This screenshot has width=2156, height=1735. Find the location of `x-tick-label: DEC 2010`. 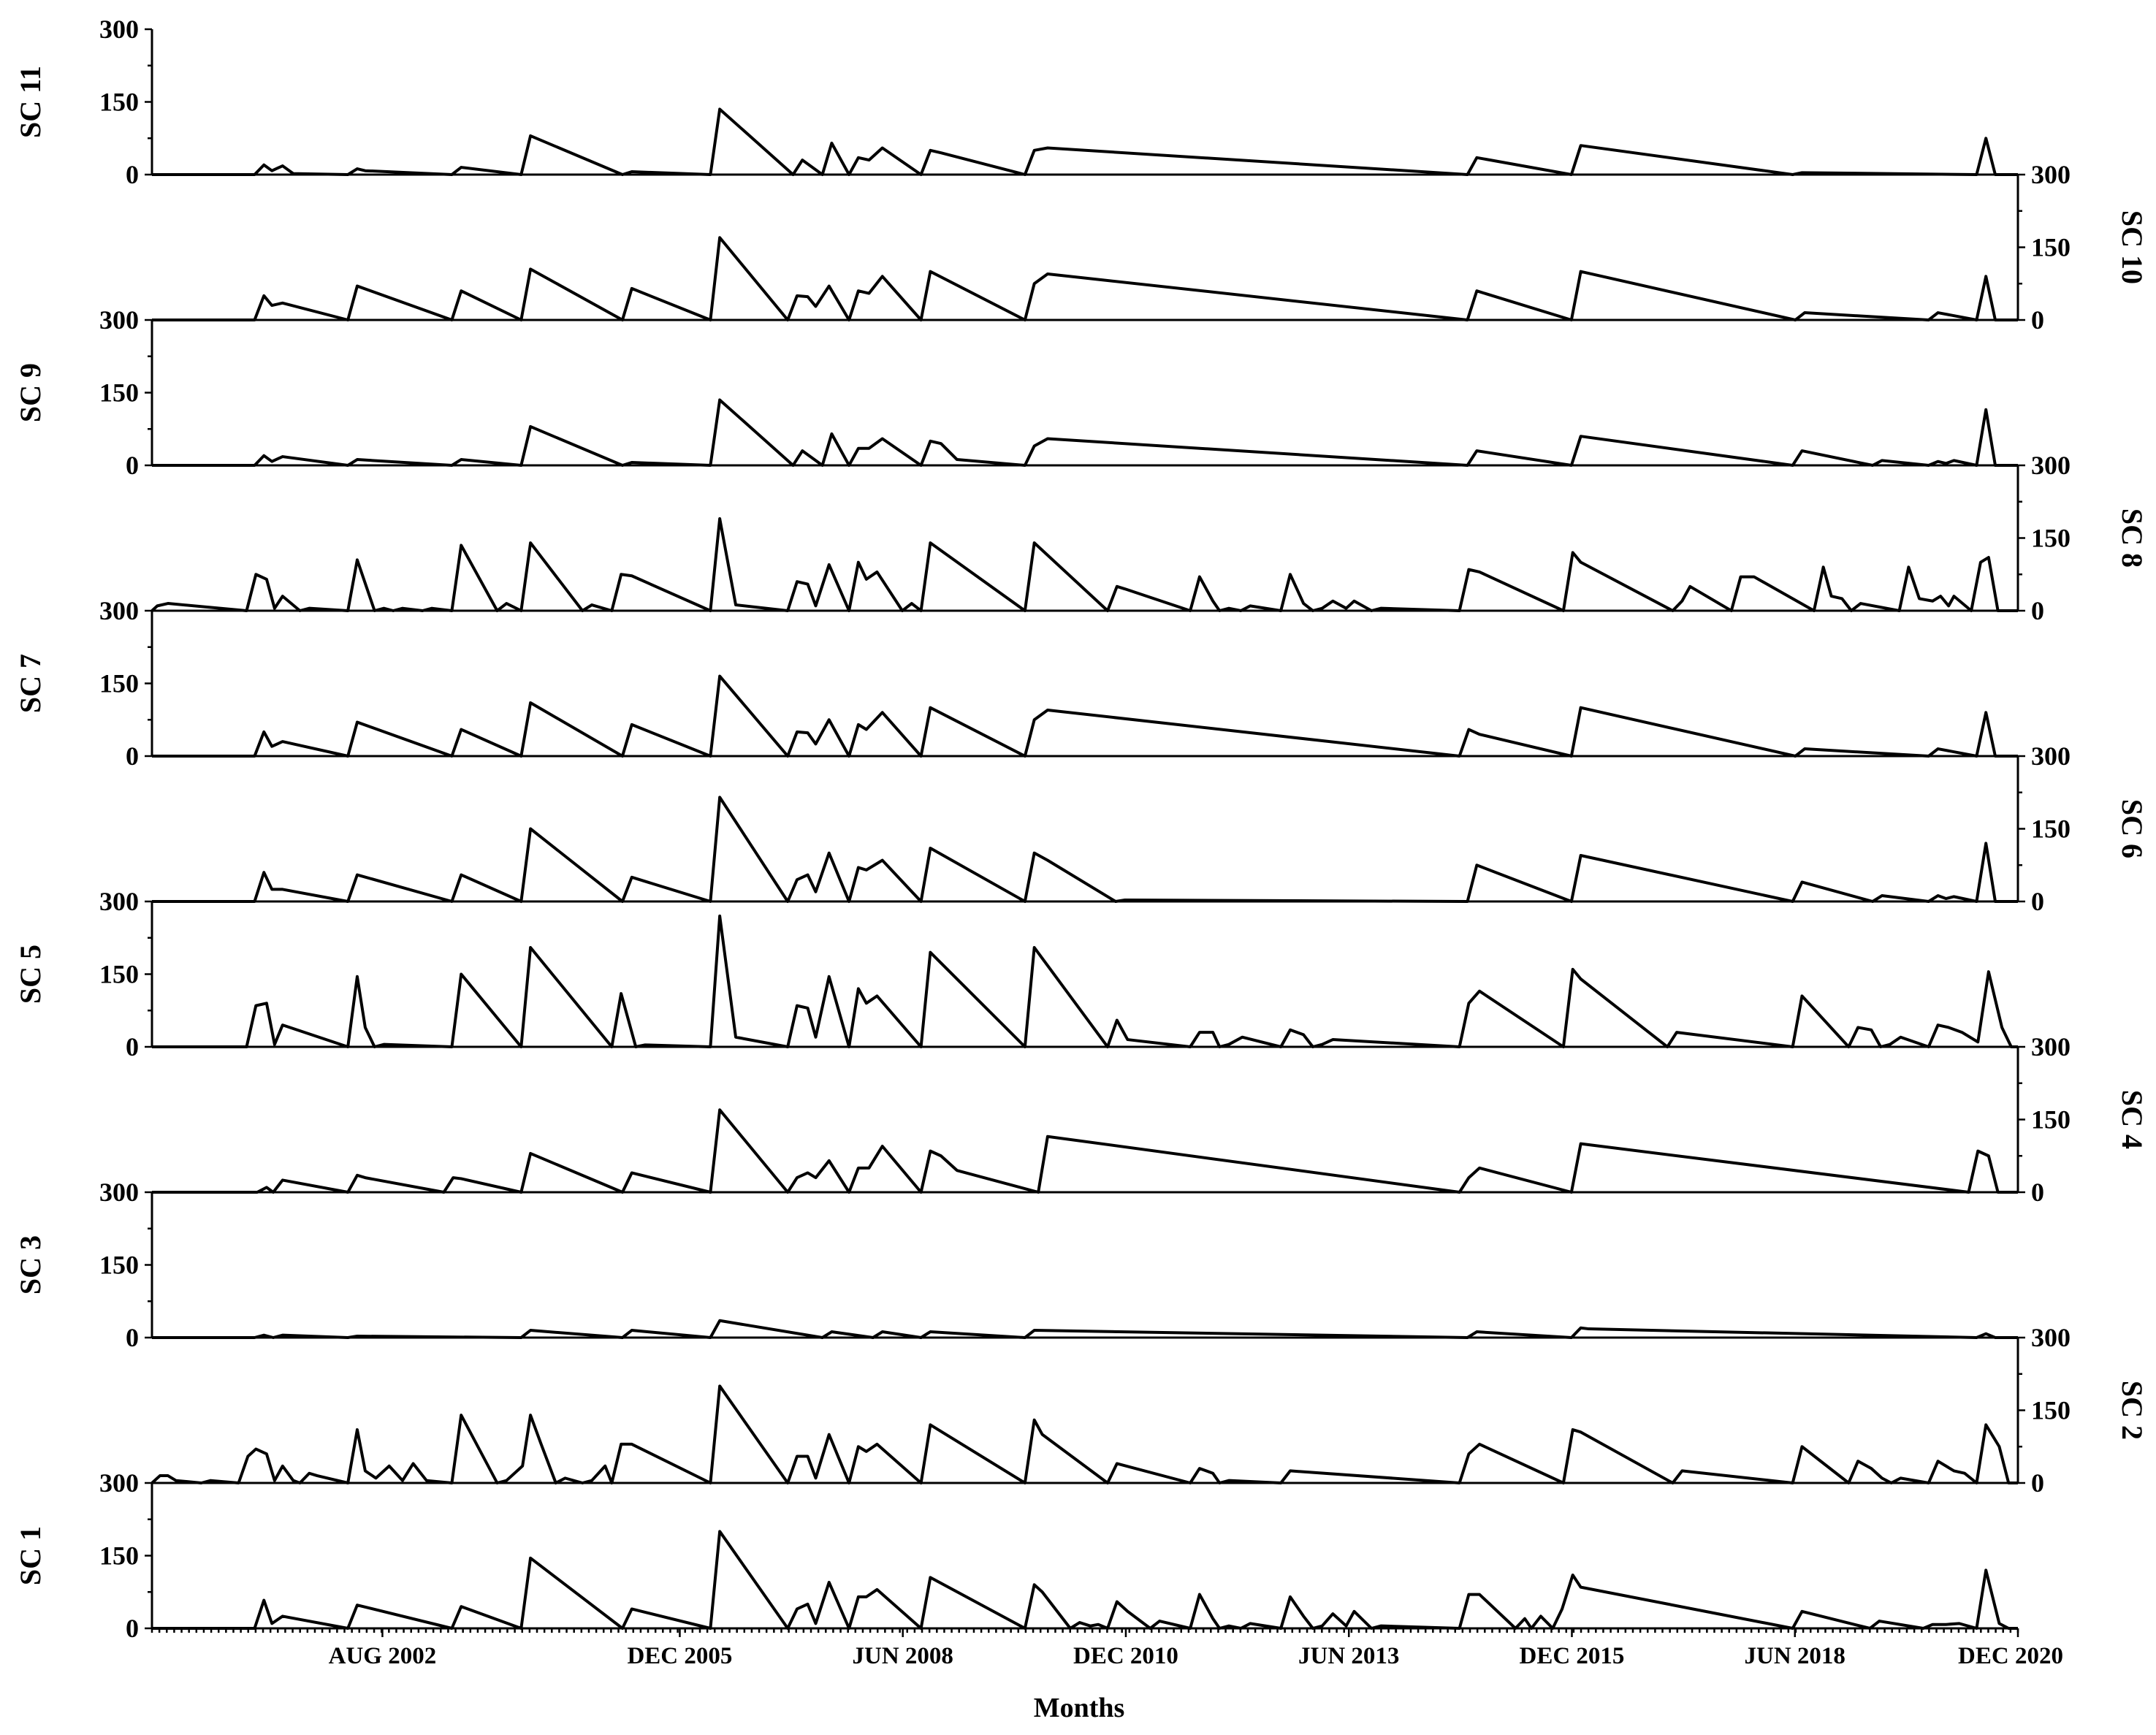

x-tick-label: DEC 2010 is located at coordinates (1125, 1656).